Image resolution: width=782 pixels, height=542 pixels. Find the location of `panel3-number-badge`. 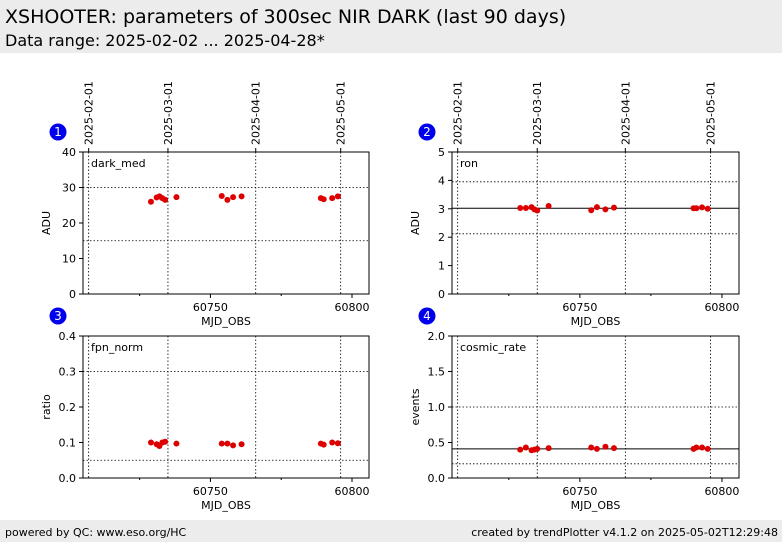

panel3-number-badge is located at coordinates (58, 316).